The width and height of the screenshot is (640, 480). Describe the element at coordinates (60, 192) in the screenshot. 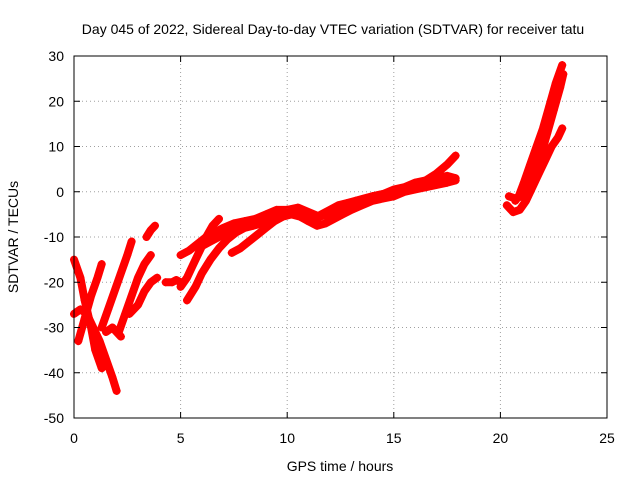

I see `y-tick-label: 0` at that location.